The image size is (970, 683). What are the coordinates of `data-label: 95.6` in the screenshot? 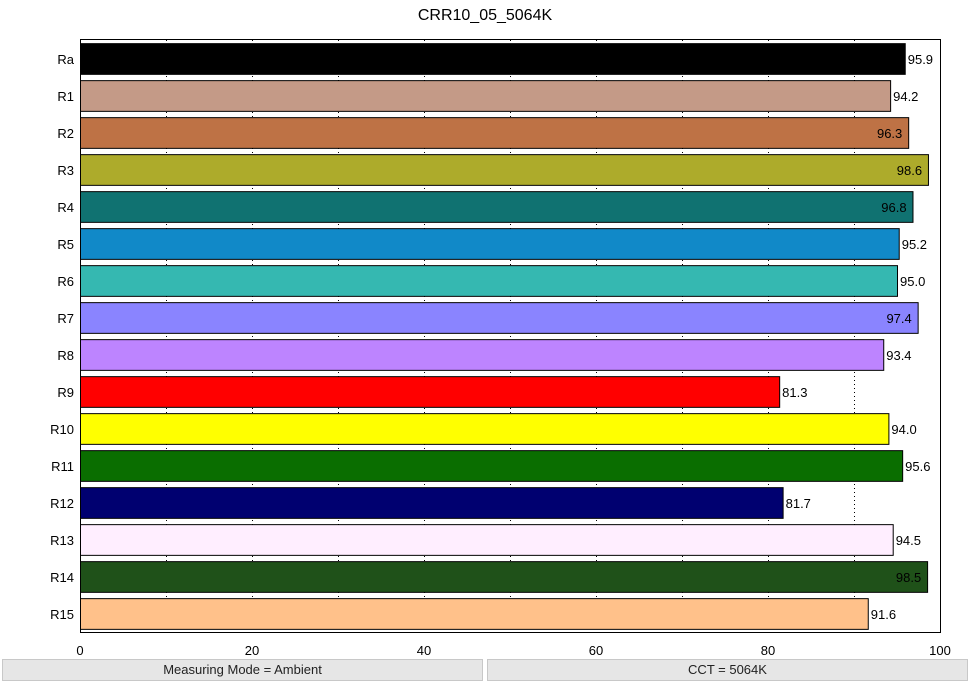 It's located at (917, 466).